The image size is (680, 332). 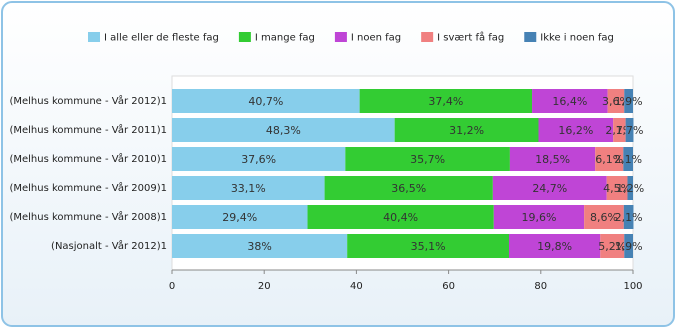 What do you see at coordinates (88, 129) in the screenshot?
I see `y-tick-label: (Melhus kommune - Vår 2011)1` at bounding box center [88, 129].